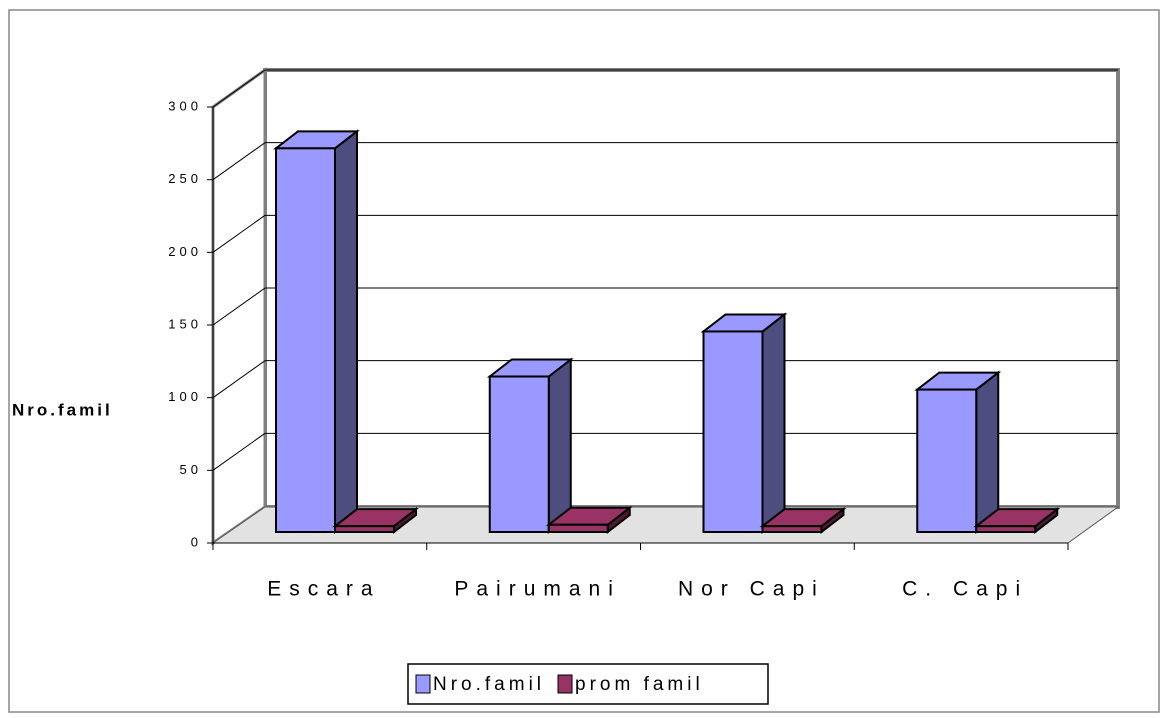  What do you see at coordinates (751, 589) in the screenshot?
I see `x-tick-label: Nor Capi` at bounding box center [751, 589].